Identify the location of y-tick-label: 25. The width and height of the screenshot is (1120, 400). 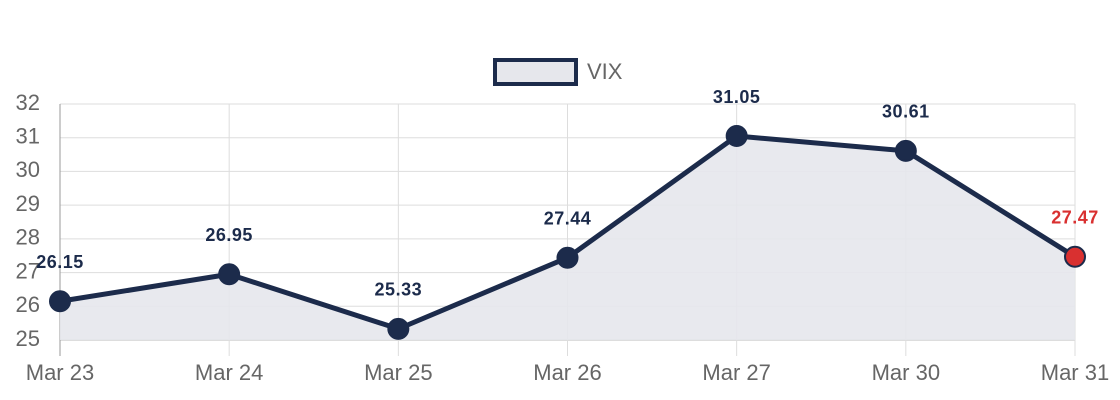
(28, 338).